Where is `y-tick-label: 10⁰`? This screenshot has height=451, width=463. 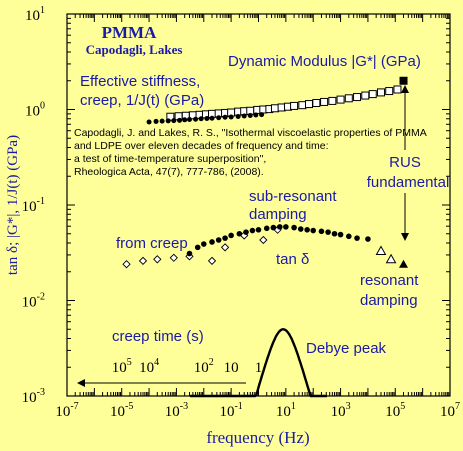 y-tick-label: 10⁰ is located at coordinates (35, 110).